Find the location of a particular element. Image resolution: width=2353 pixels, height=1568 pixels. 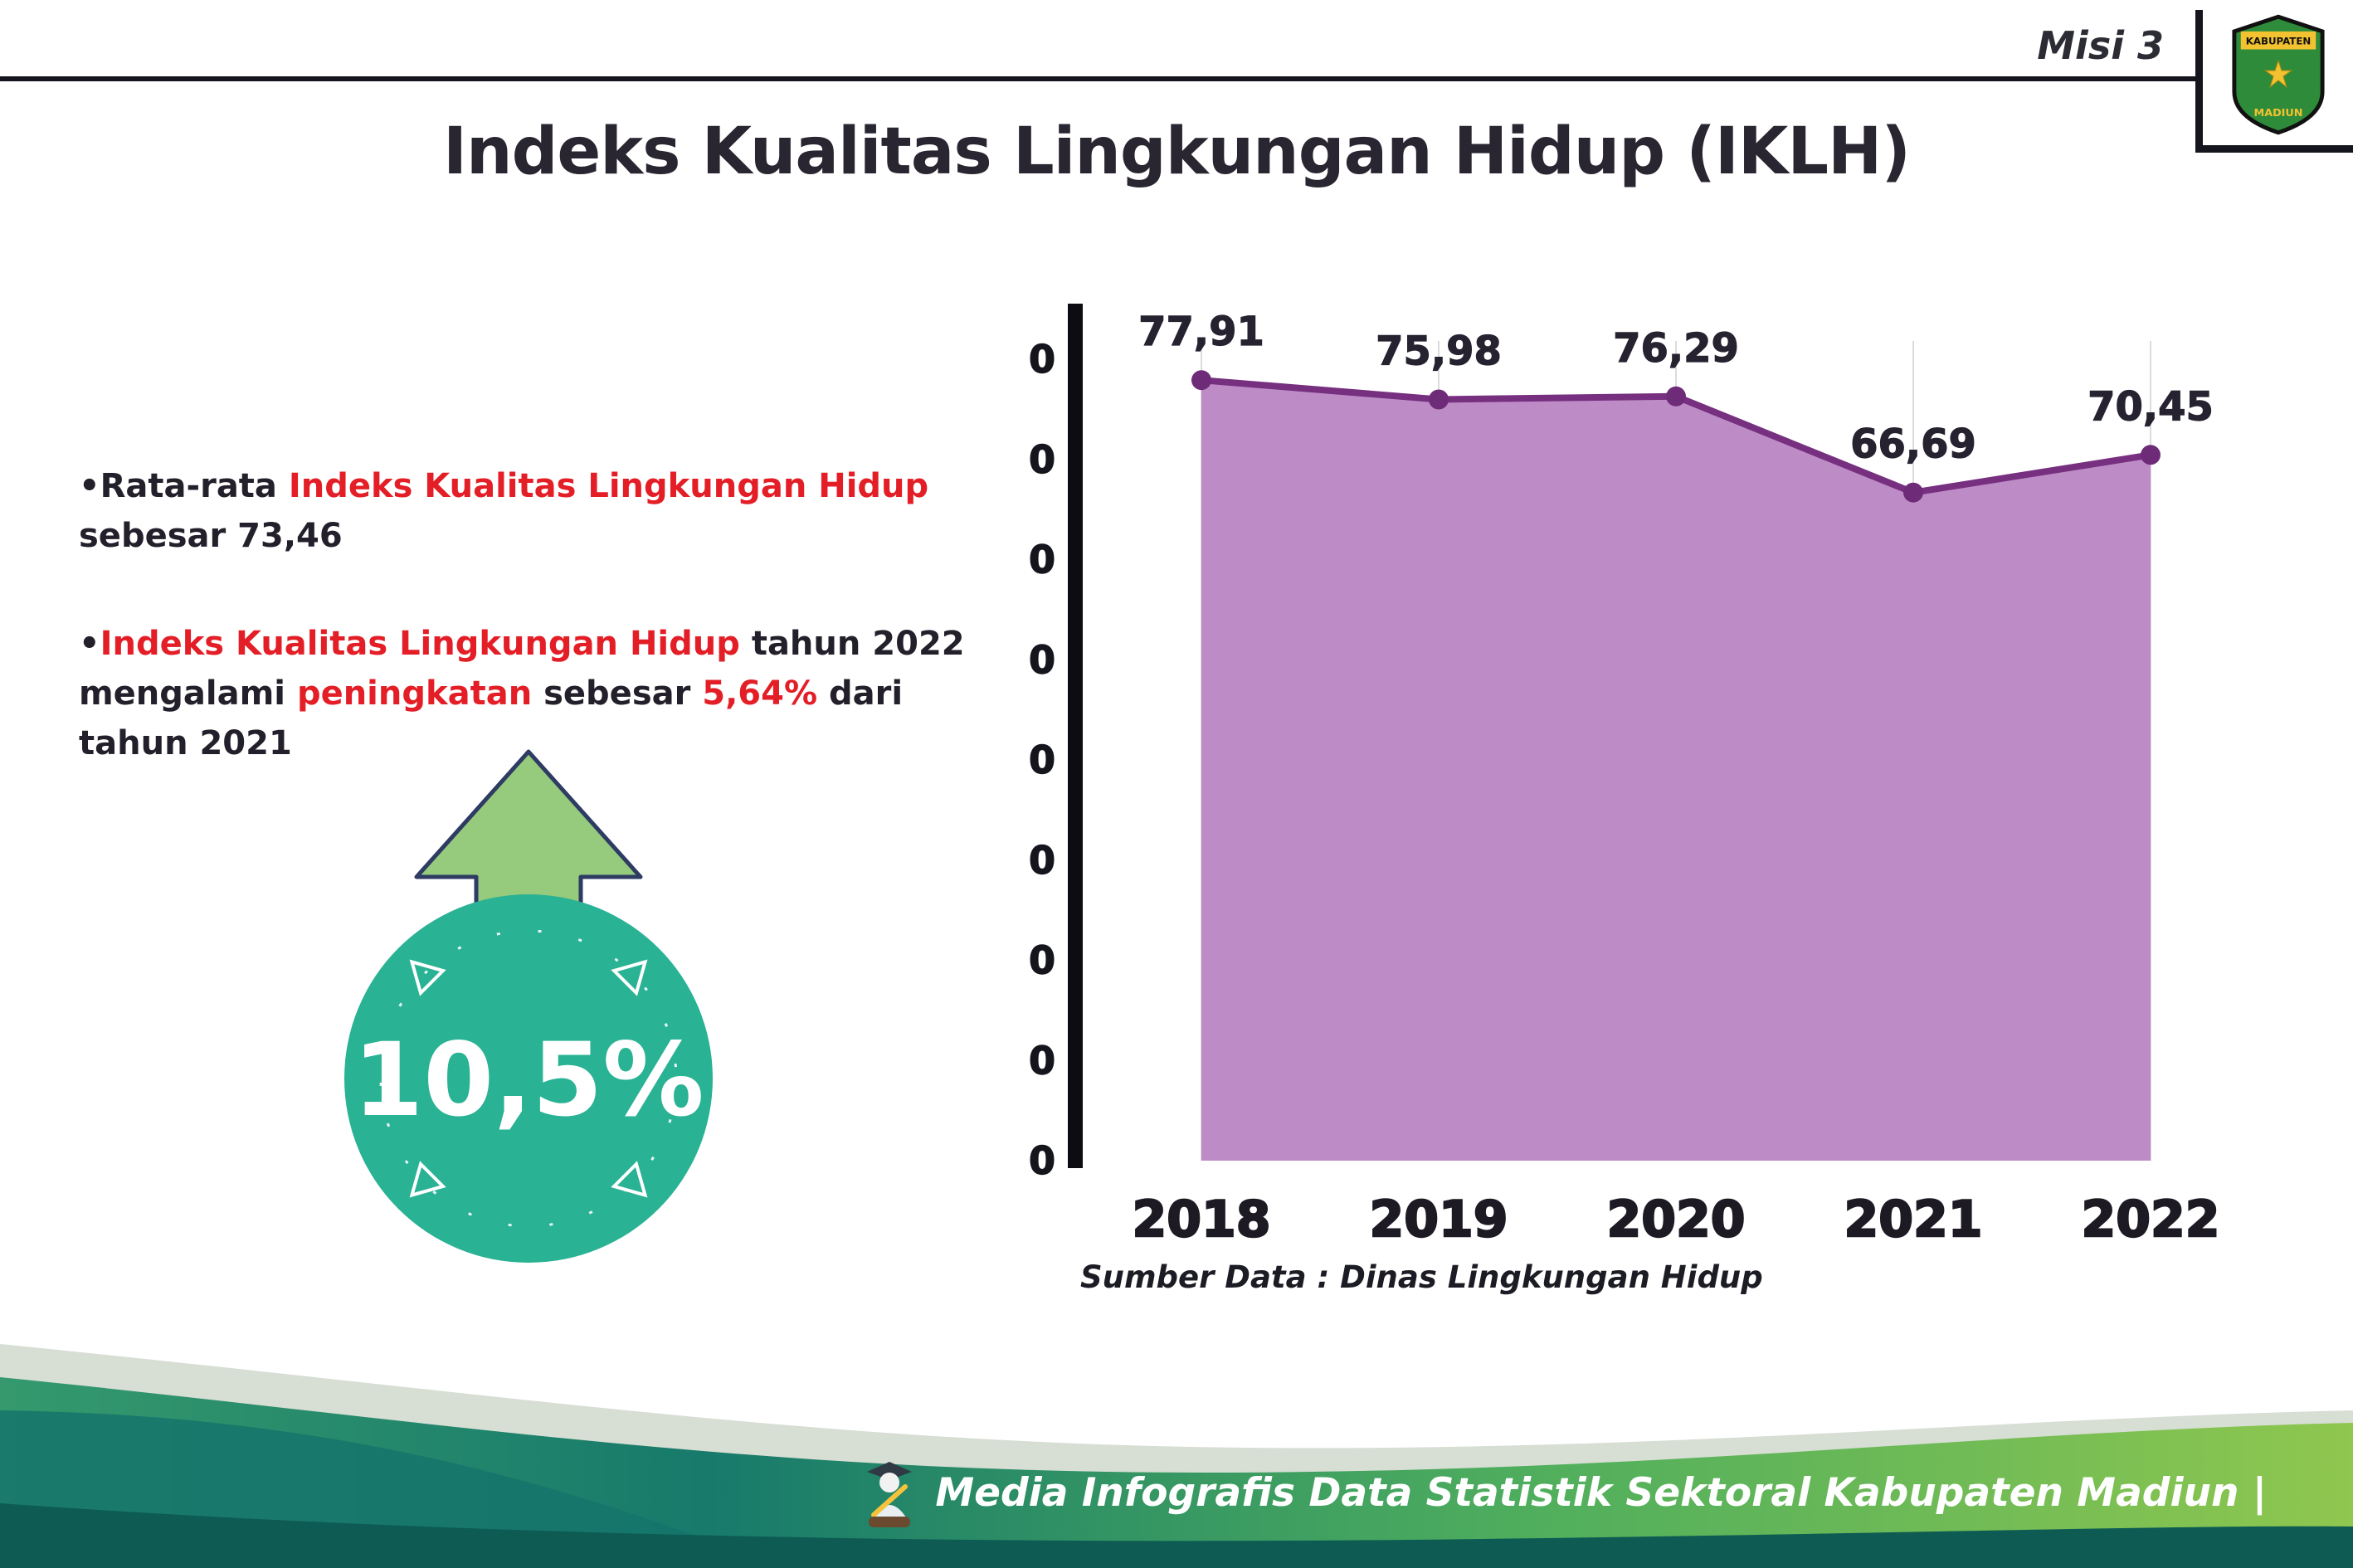

bullet1-highlight: Indeks Kualitas Lingkungan Hidup is located at coordinates (608, 486).